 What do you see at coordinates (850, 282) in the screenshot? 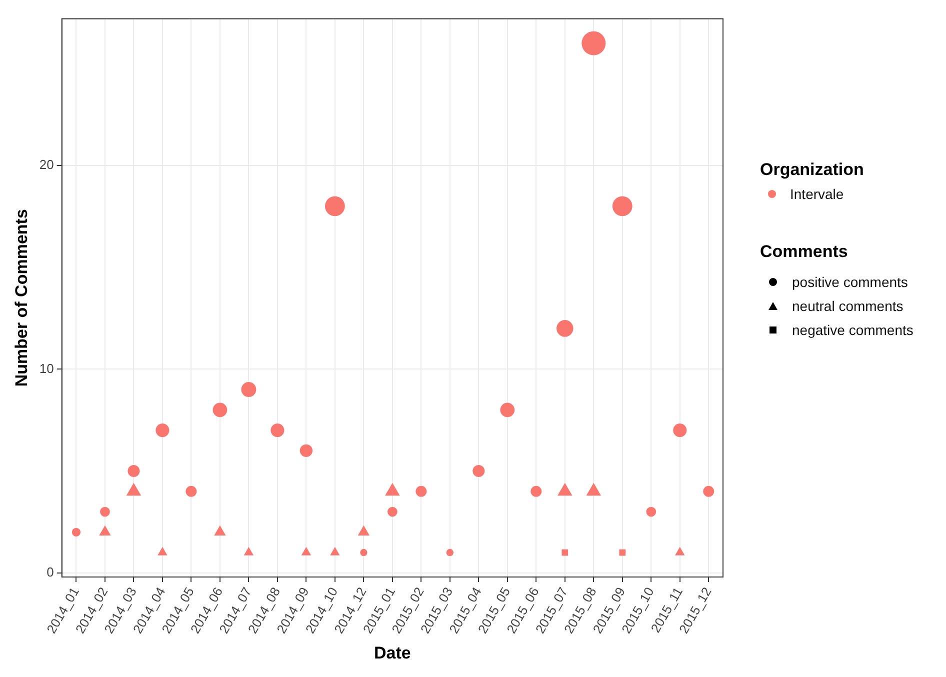
I see `text: positive comments` at bounding box center [850, 282].